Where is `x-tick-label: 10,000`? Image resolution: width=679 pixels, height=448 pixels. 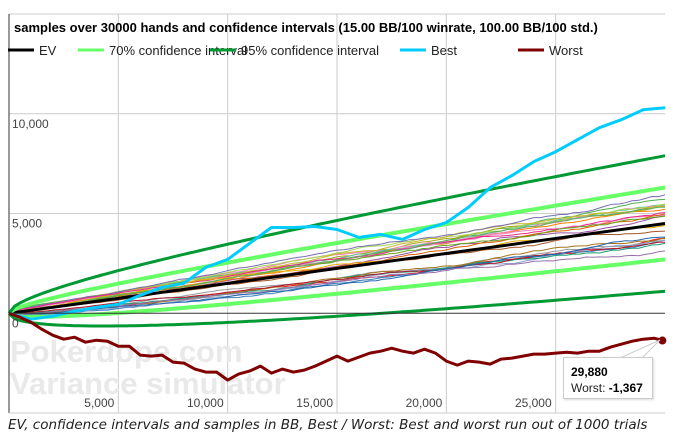 x-tick-label: 10,000 is located at coordinates (205, 403).